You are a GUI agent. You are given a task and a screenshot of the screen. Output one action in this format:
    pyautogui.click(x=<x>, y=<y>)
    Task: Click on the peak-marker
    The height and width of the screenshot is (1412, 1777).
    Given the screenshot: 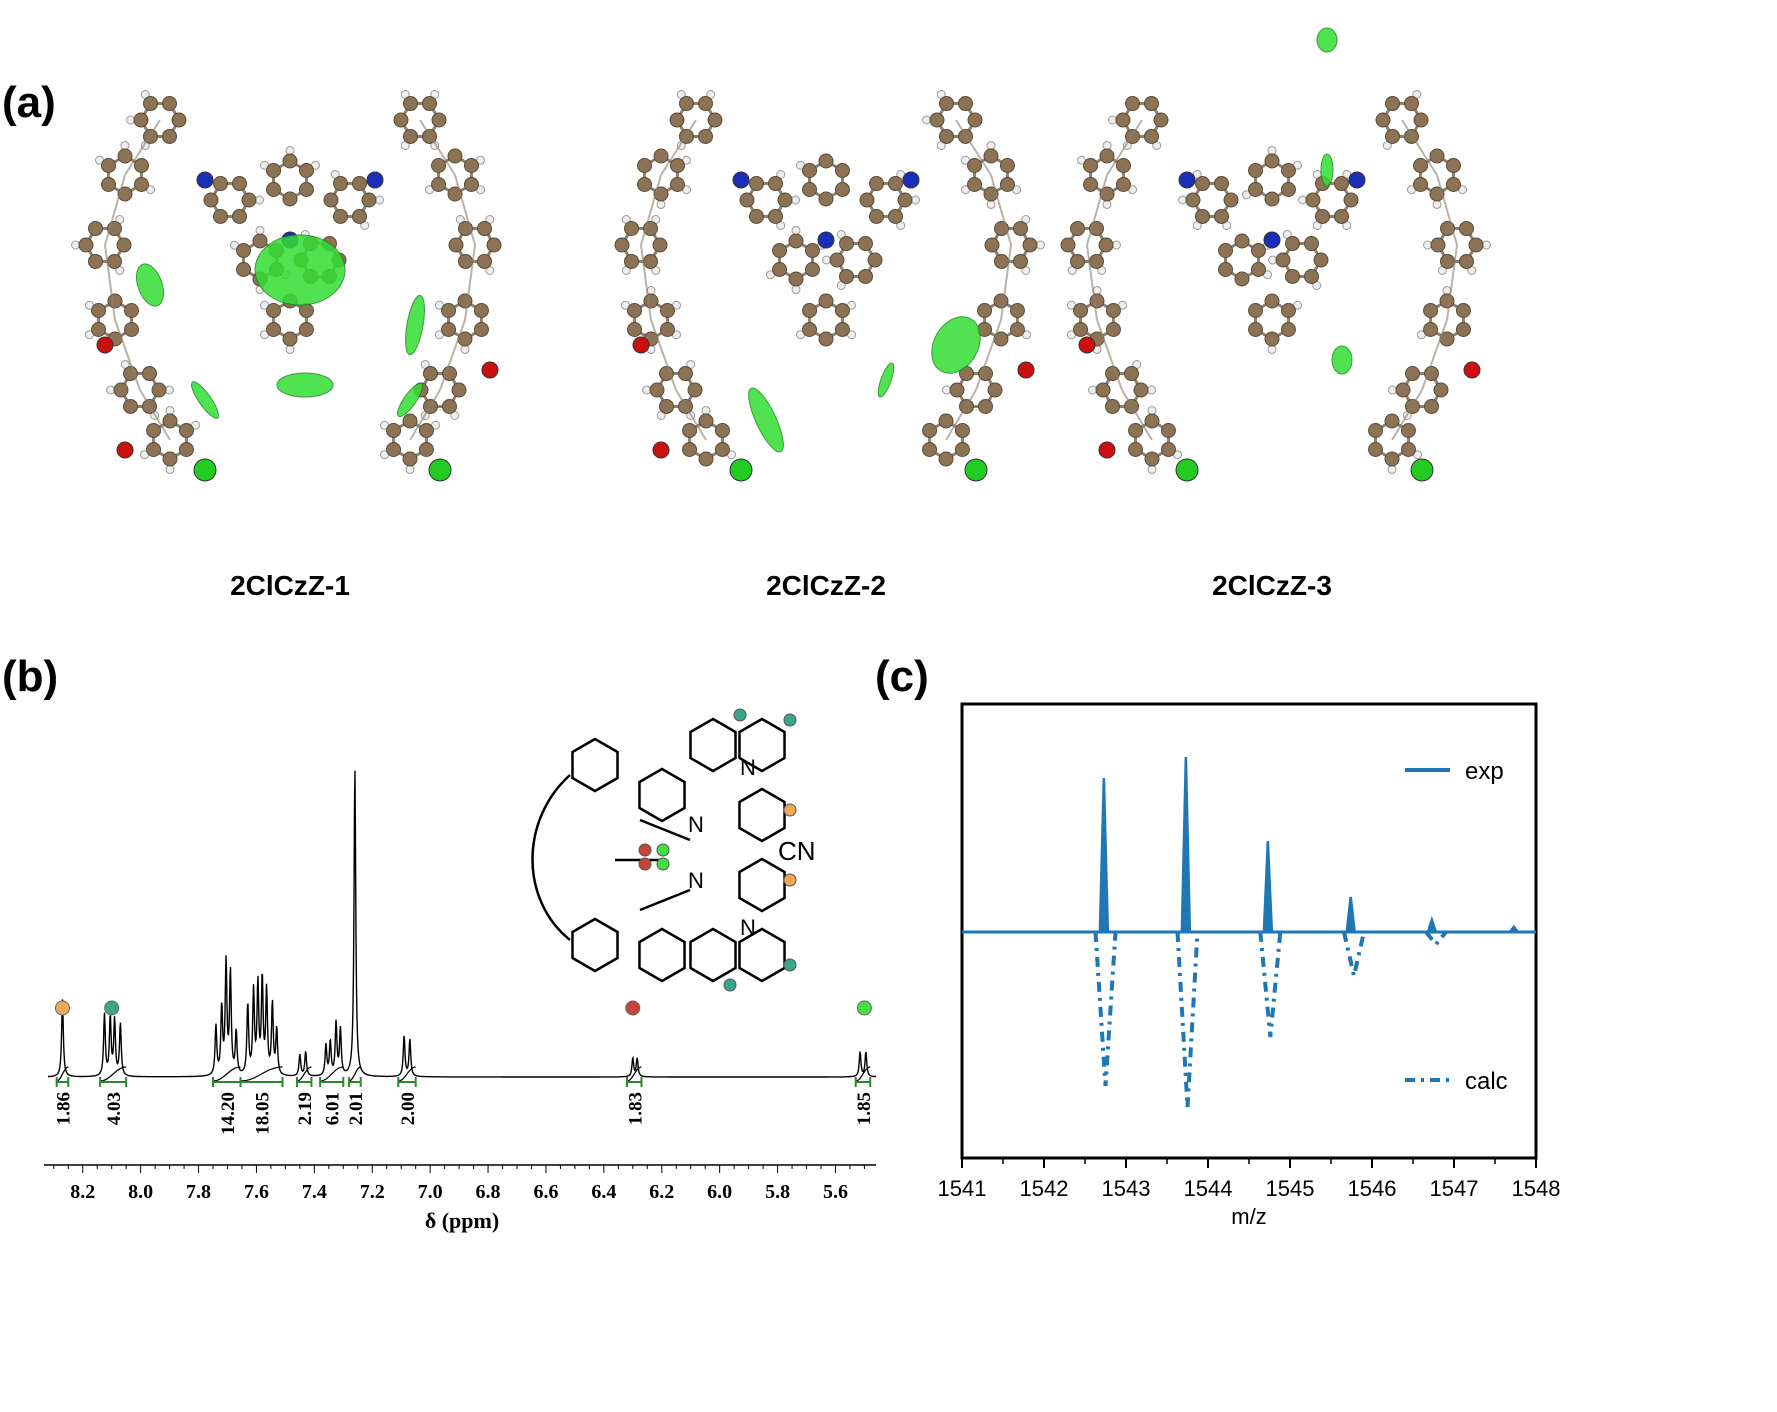 What is the action you would take?
    pyautogui.click(x=62, y=1008)
    